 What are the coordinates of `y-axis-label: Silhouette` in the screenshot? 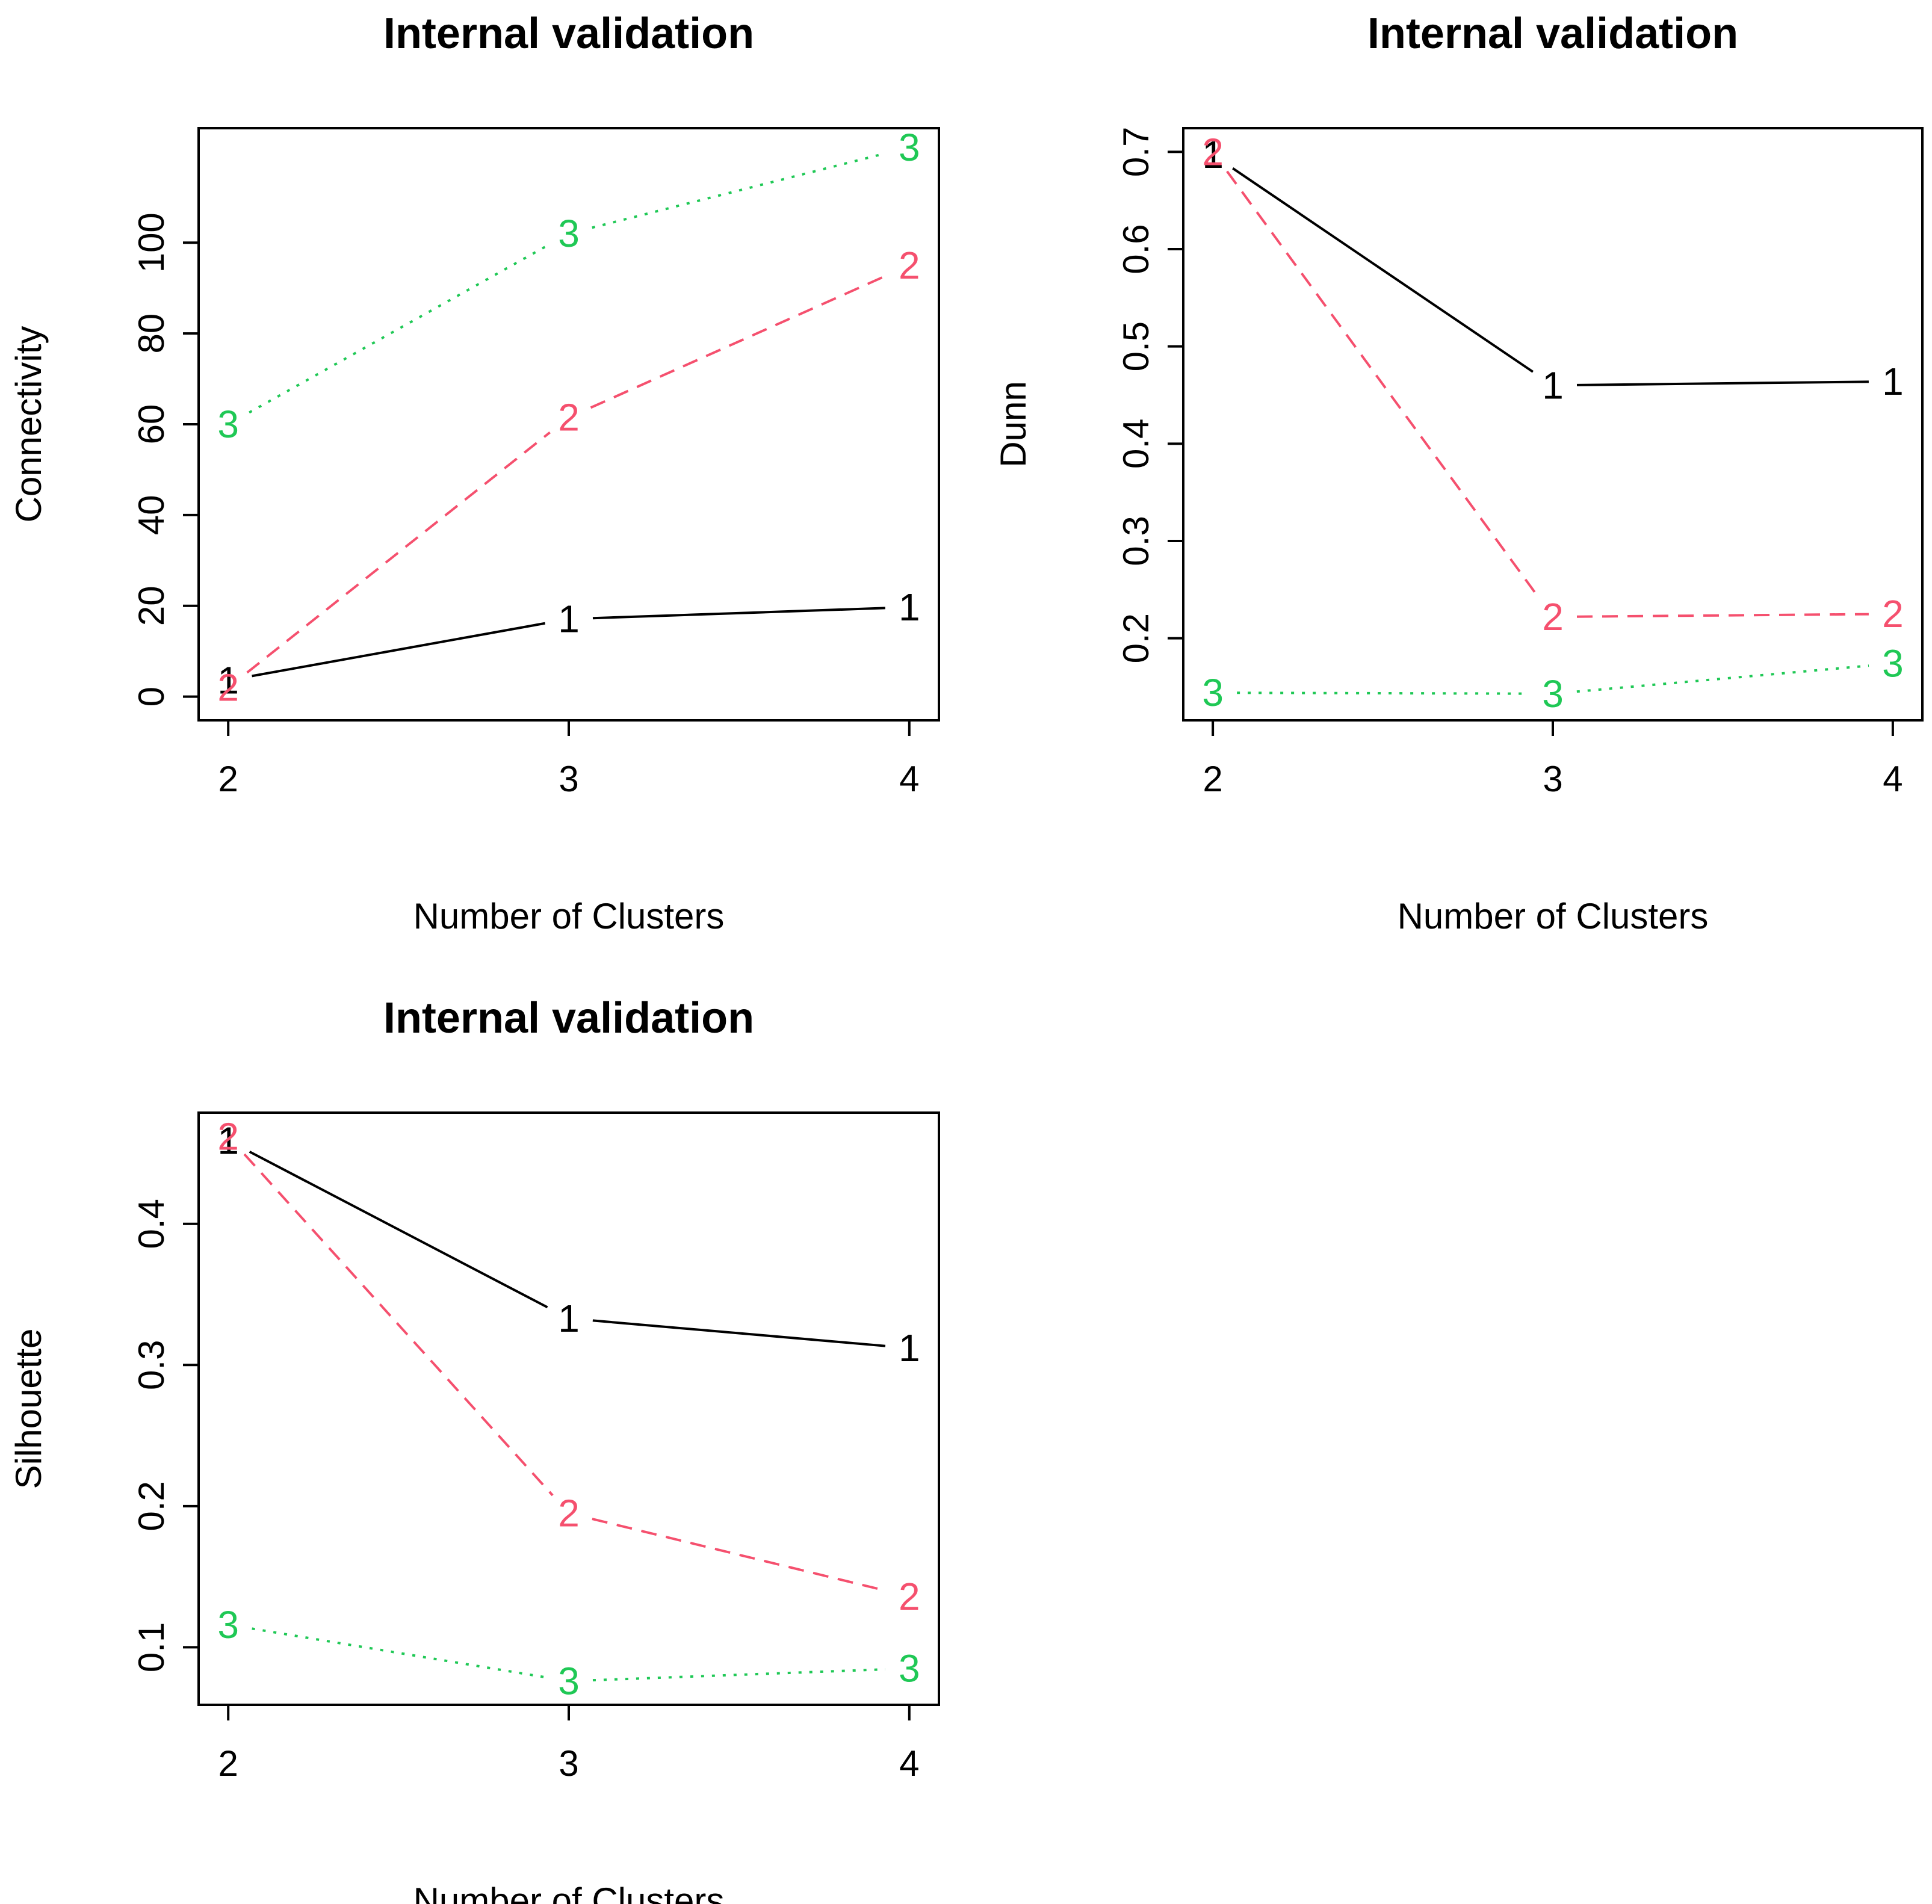 It's located at (28, 1409).